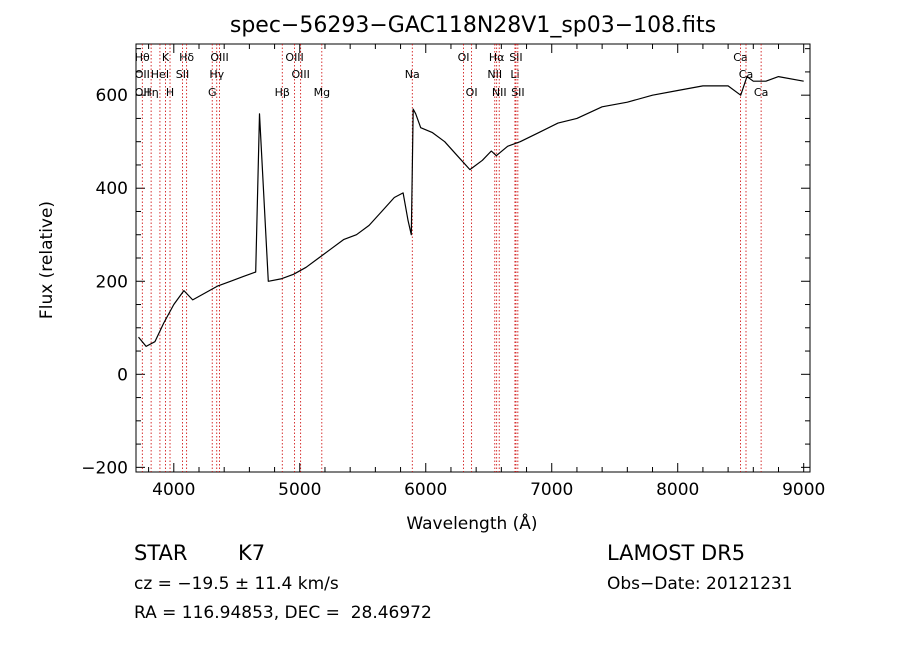 The height and width of the screenshot is (649, 900). What do you see at coordinates (252, 553) in the screenshot?
I see `object-subclass: K7` at bounding box center [252, 553].